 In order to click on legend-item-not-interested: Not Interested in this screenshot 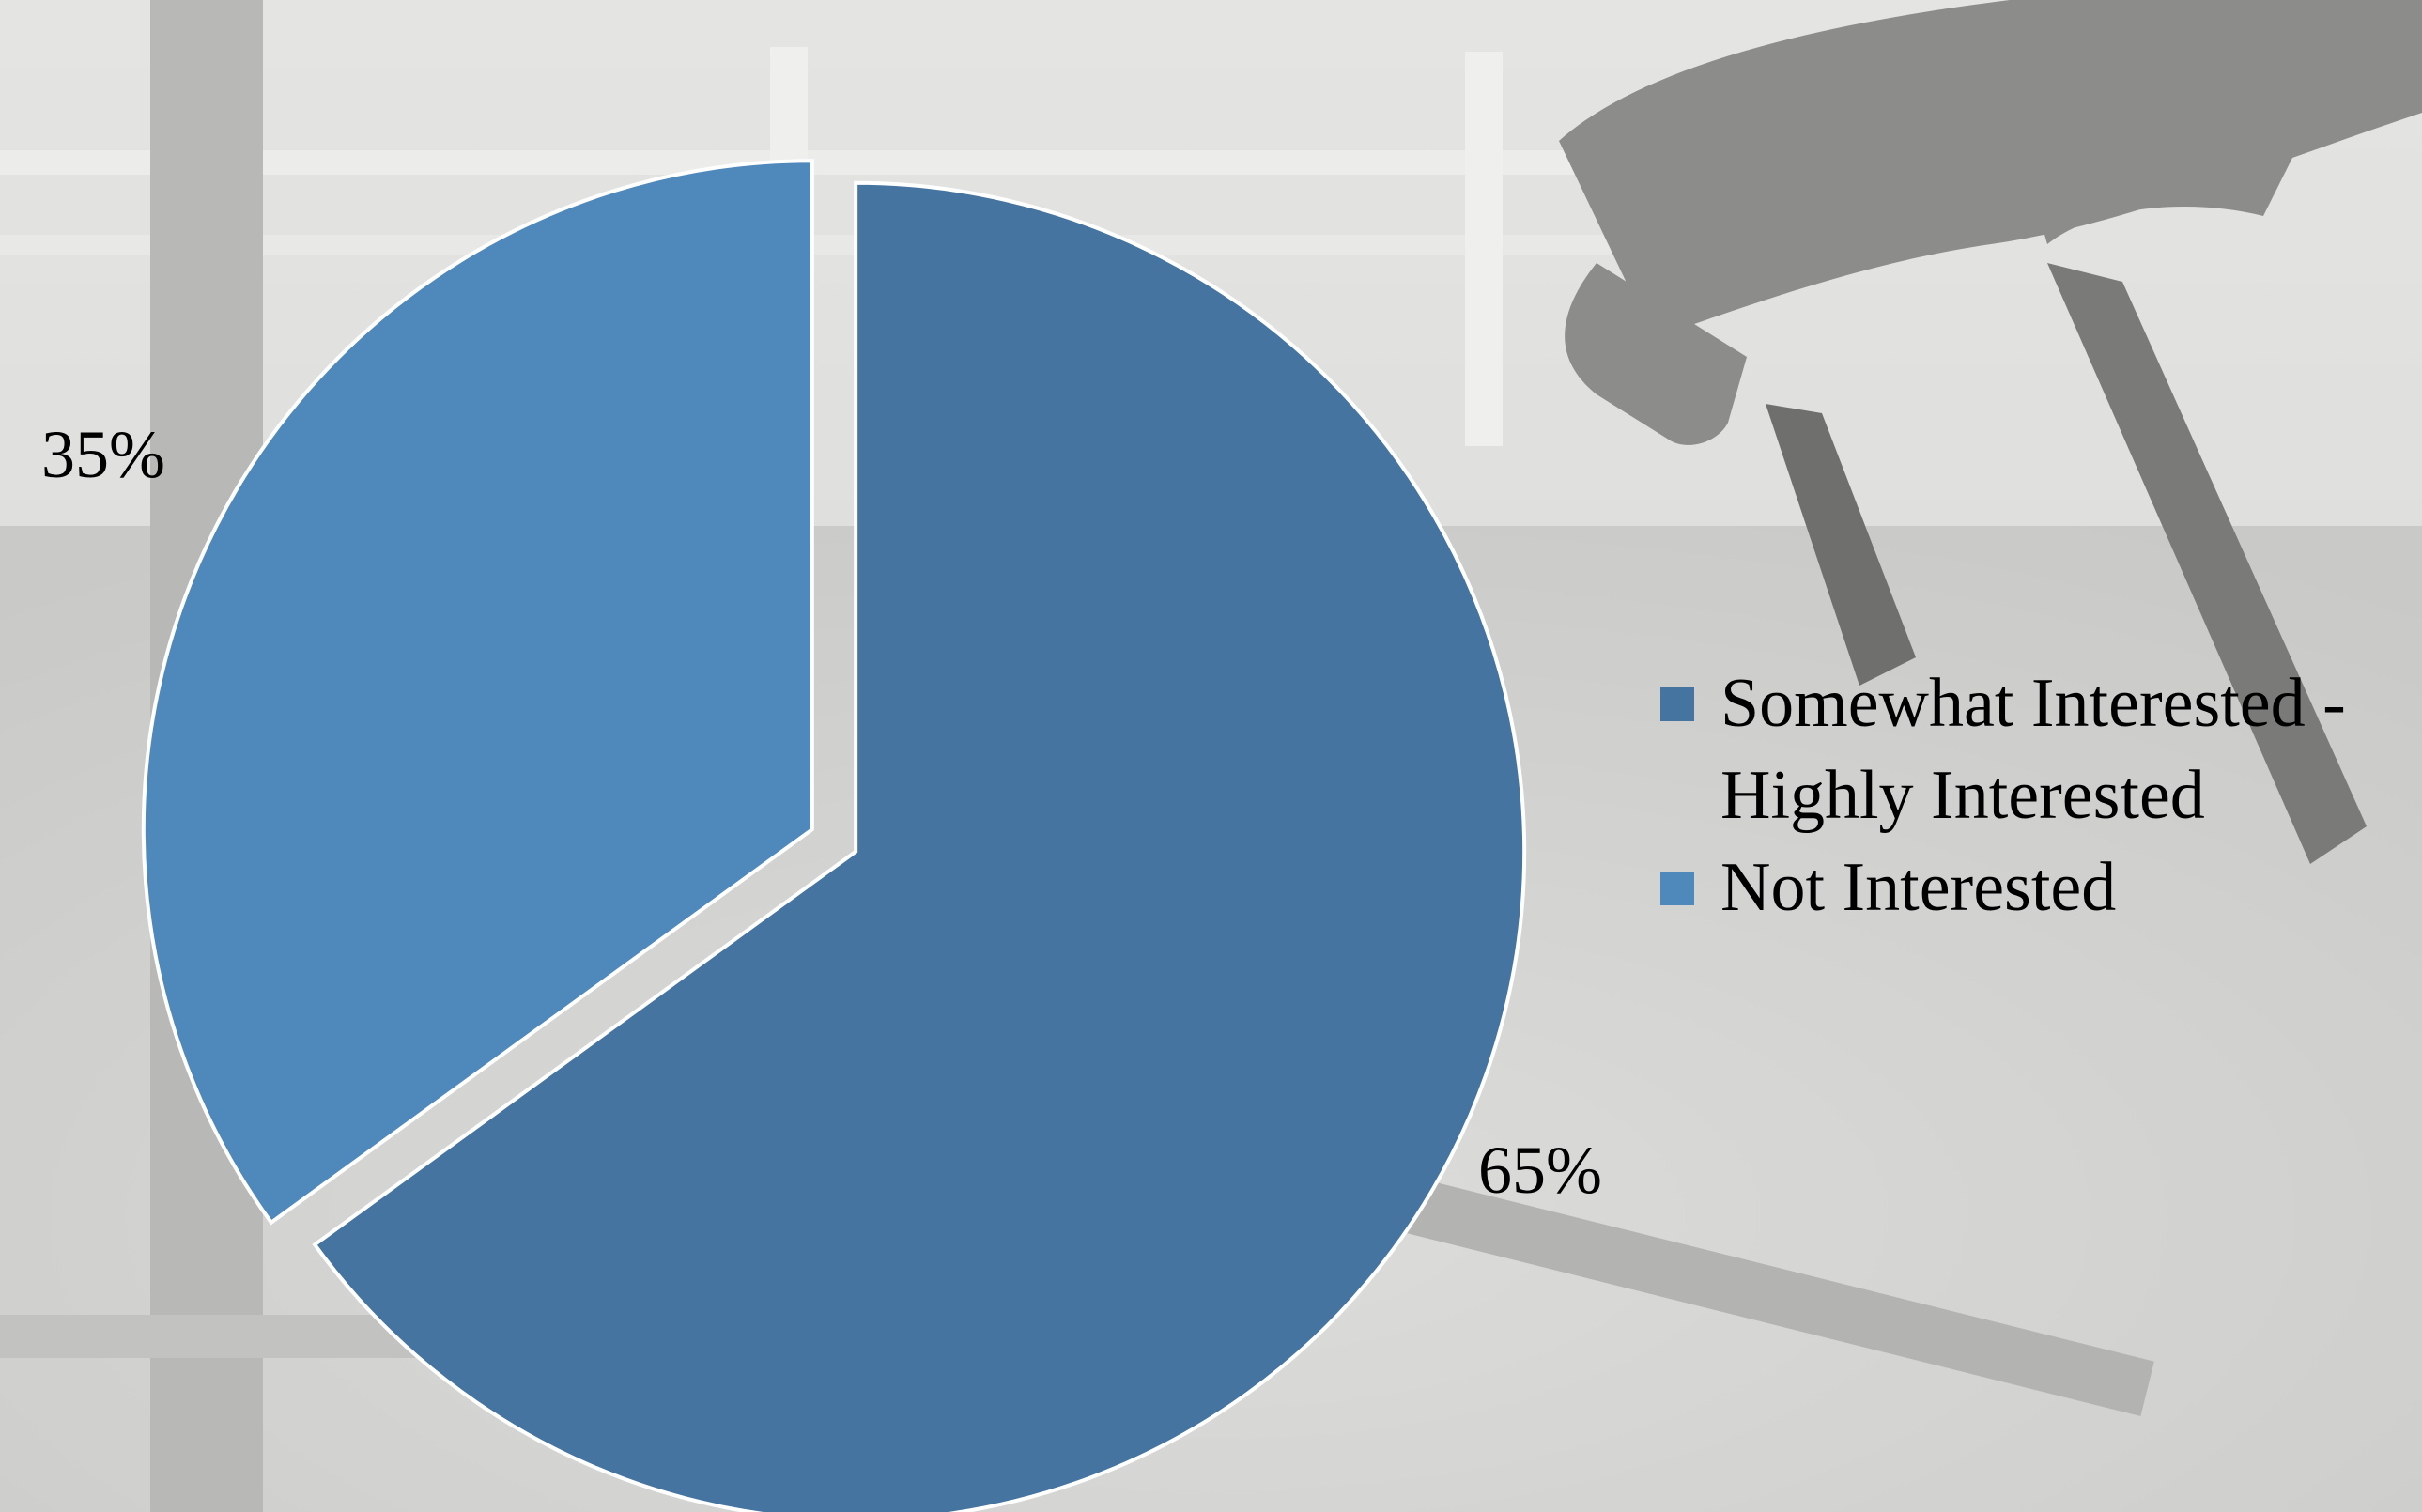, I will do `click(2041, 887)`.